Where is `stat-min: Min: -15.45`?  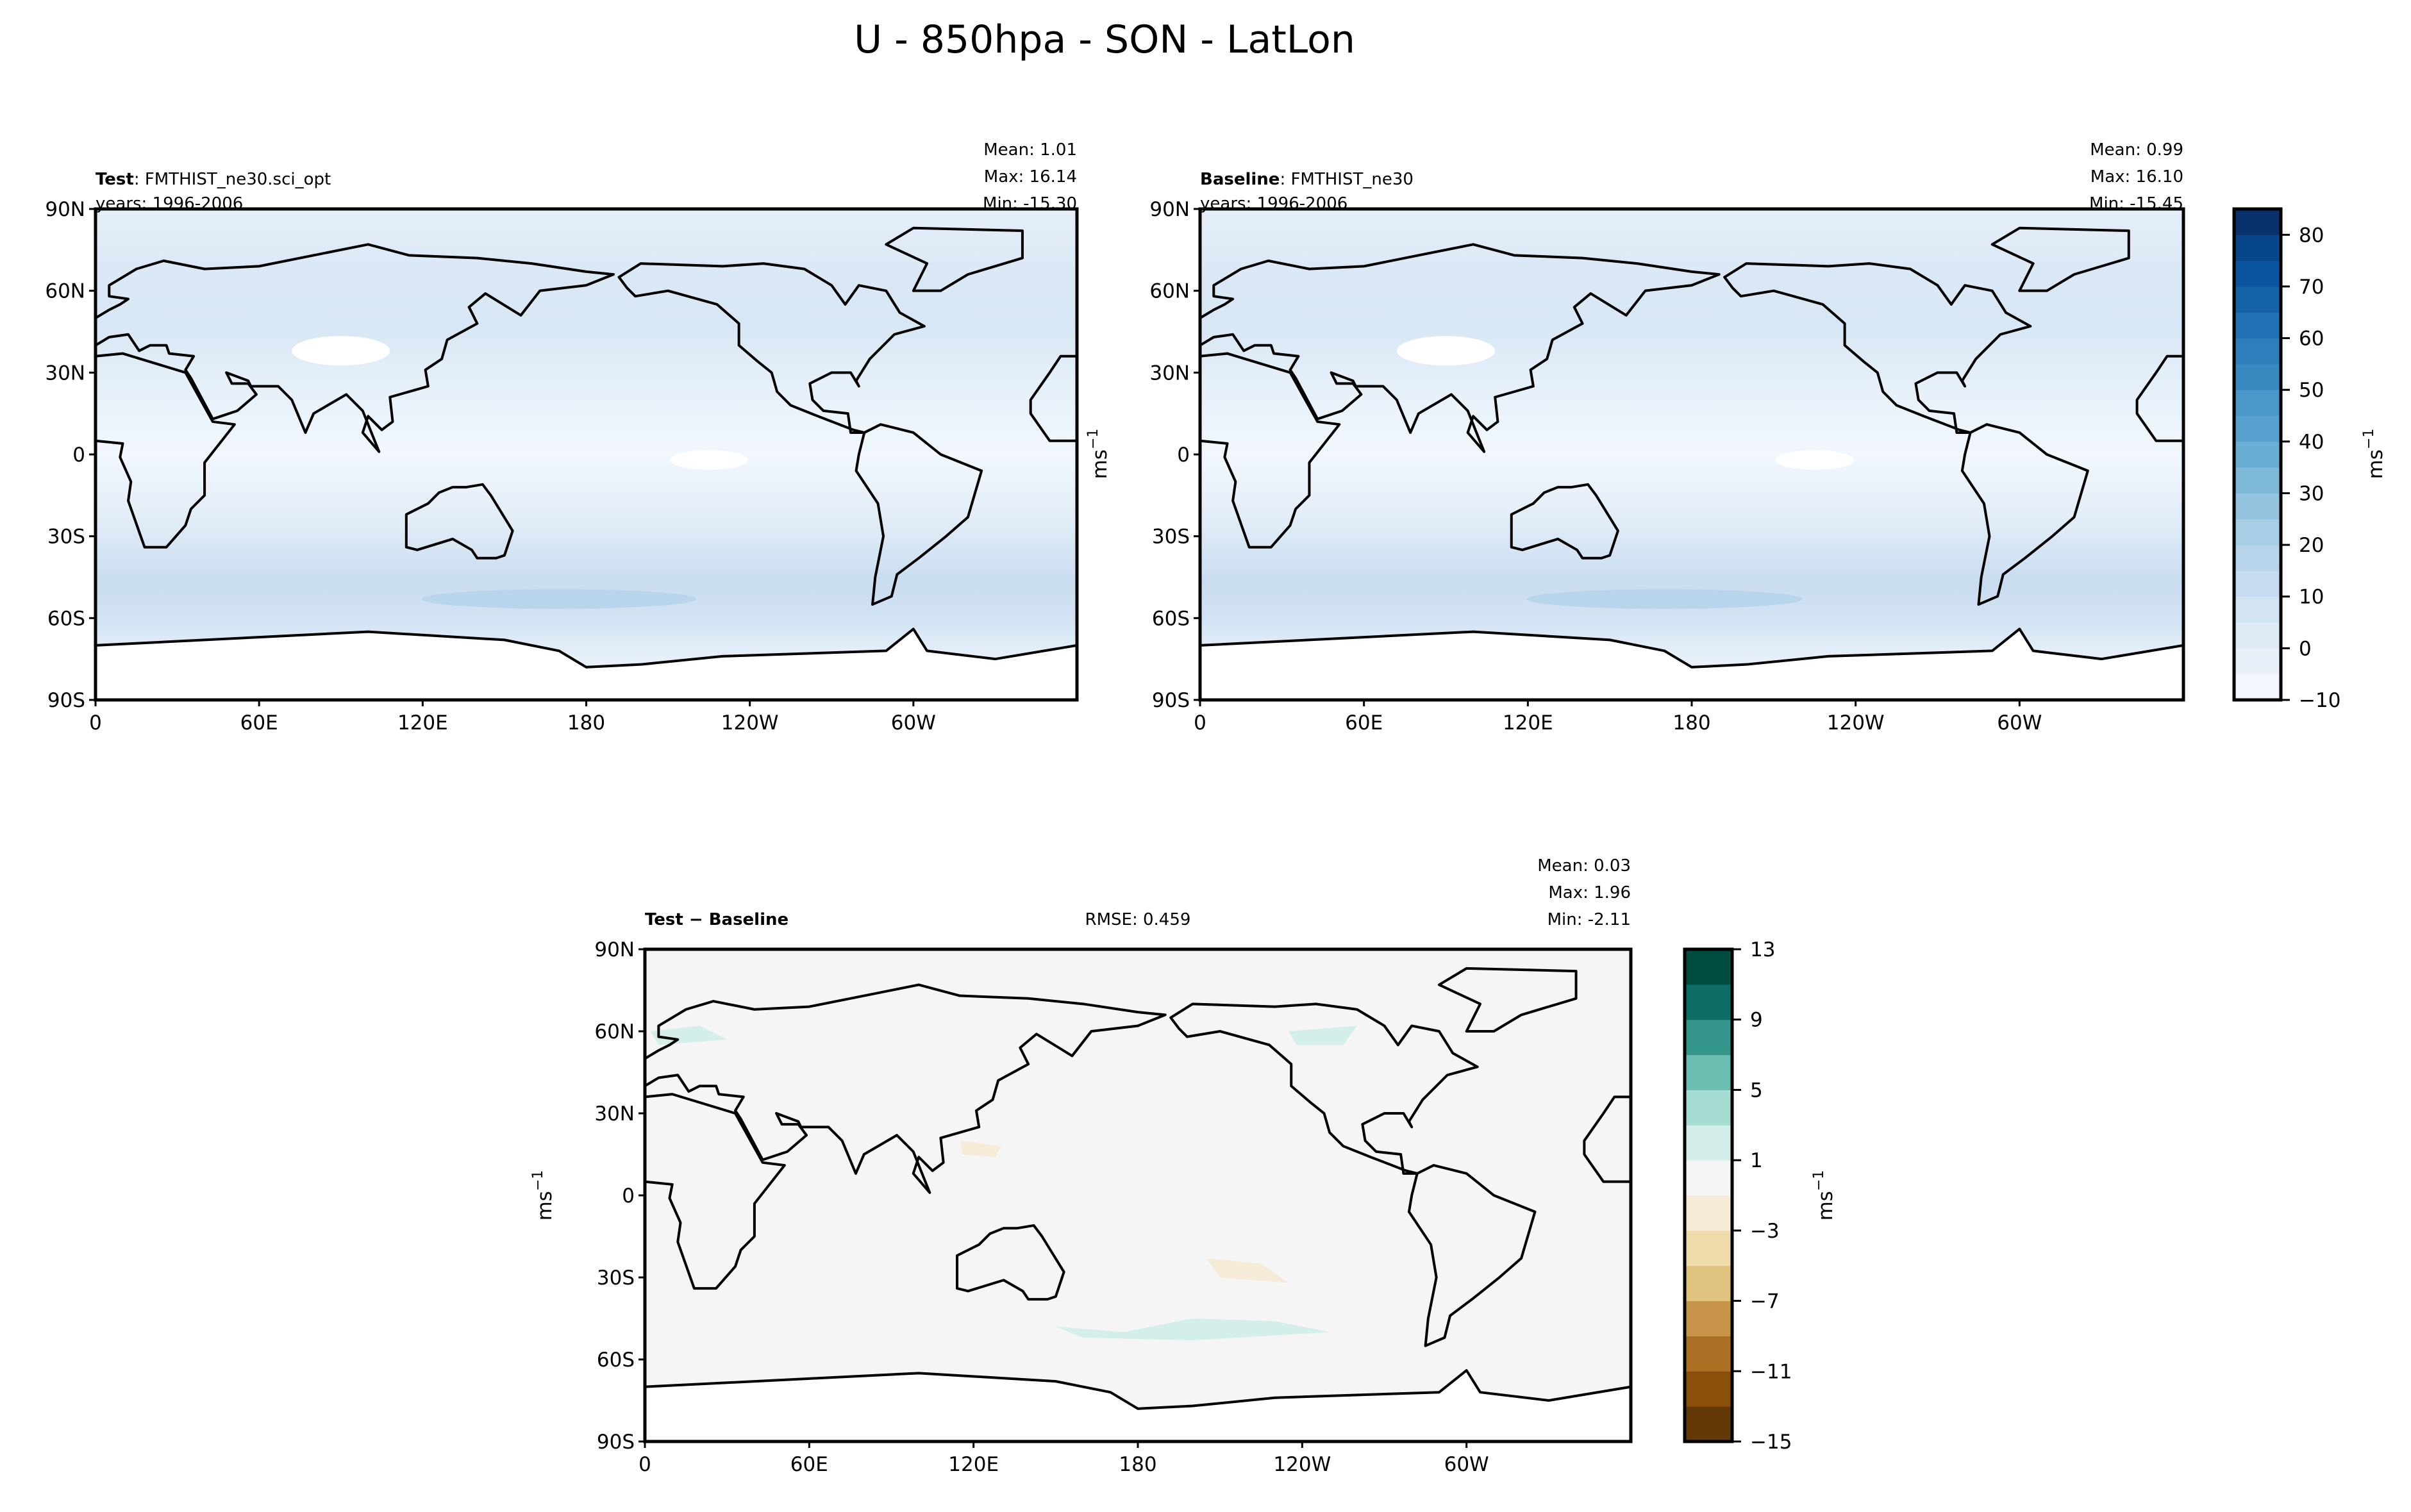 stat-min: Min: -15.45 is located at coordinates (2136, 203).